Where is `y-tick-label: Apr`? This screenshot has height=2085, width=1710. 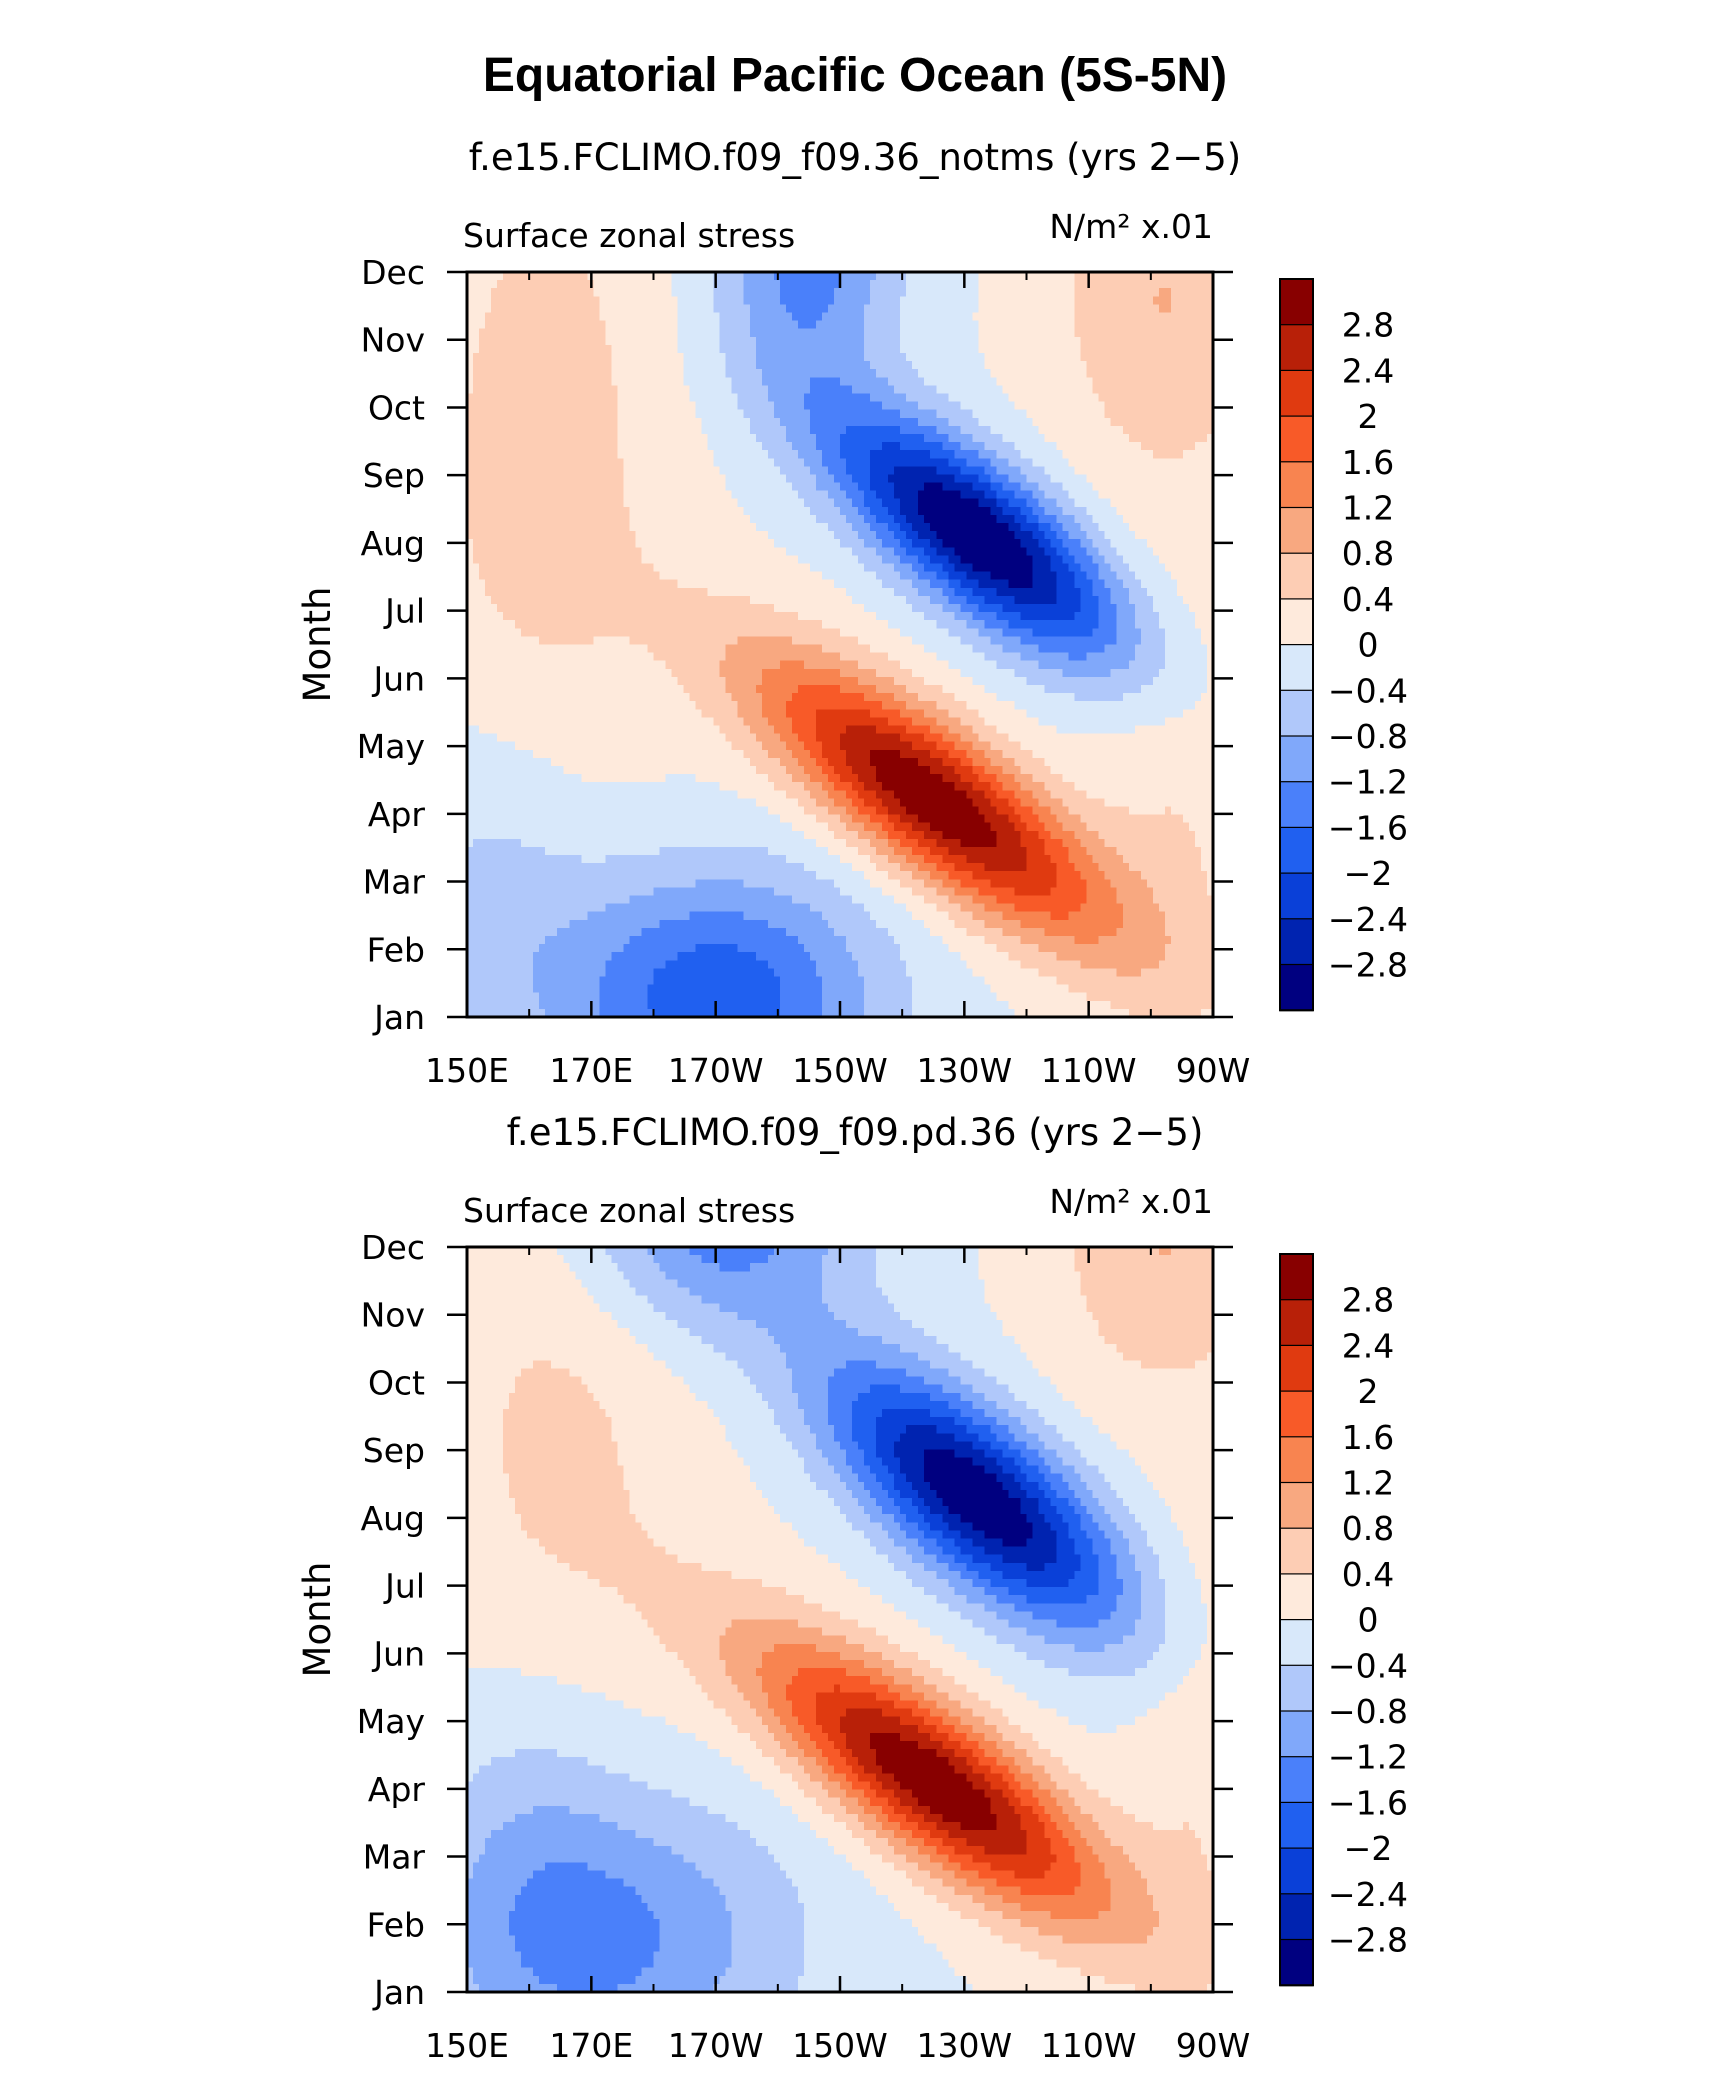
y-tick-label: Apr is located at coordinates (397, 1789).